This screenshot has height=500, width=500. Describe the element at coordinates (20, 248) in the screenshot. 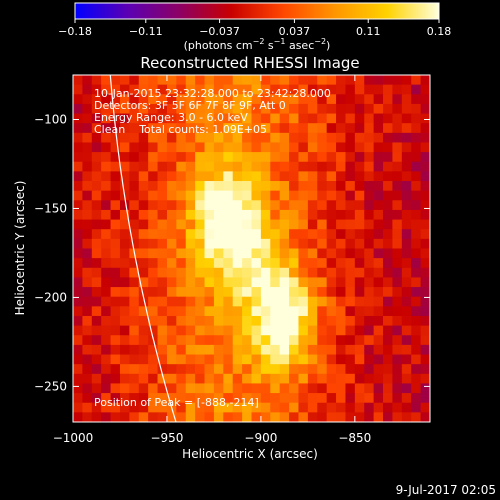

I see `y-axis-label: Heliocentric Y (arcsec)` at that location.